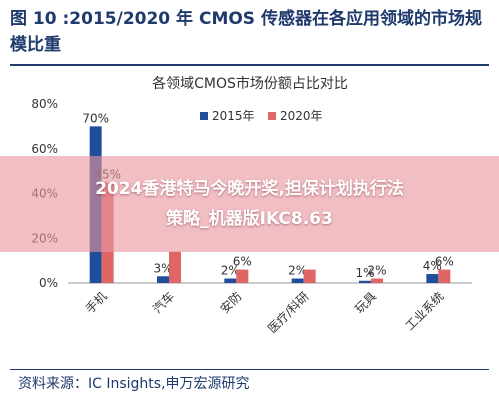 This screenshot has height=405, width=499. What do you see at coordinates (425, 311) in the screenshot?
I see `x-tick-label: 工业系统` at bounding box center [425, 311].